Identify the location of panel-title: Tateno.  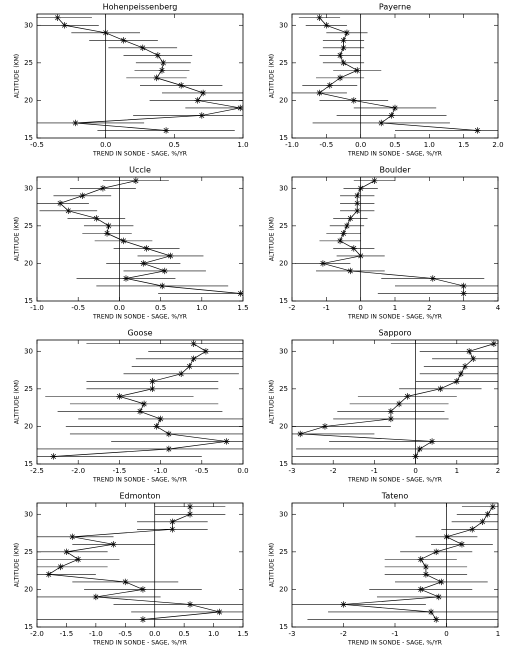
(395, 496).